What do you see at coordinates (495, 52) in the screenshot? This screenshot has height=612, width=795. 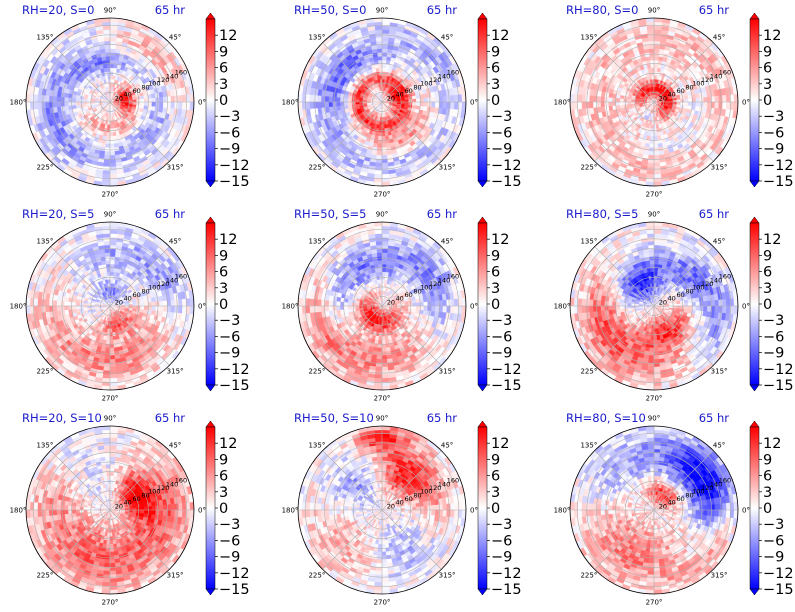 I see `colorbar-tick-label: 9` at bounding box center [495, 52].